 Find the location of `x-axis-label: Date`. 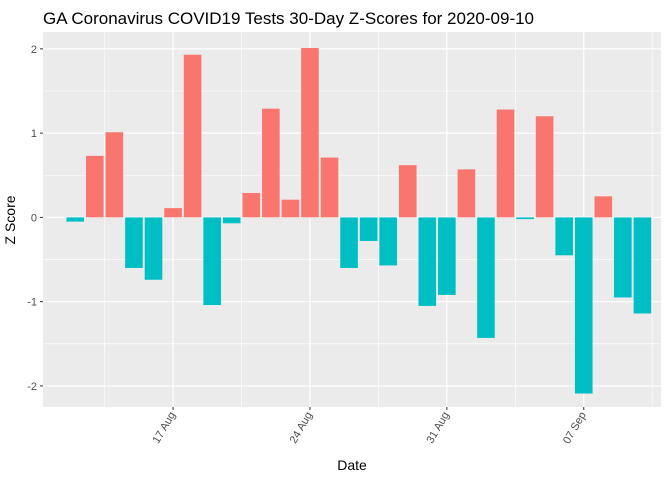

x-axis-label: Date is located at coordinates (352, 465).